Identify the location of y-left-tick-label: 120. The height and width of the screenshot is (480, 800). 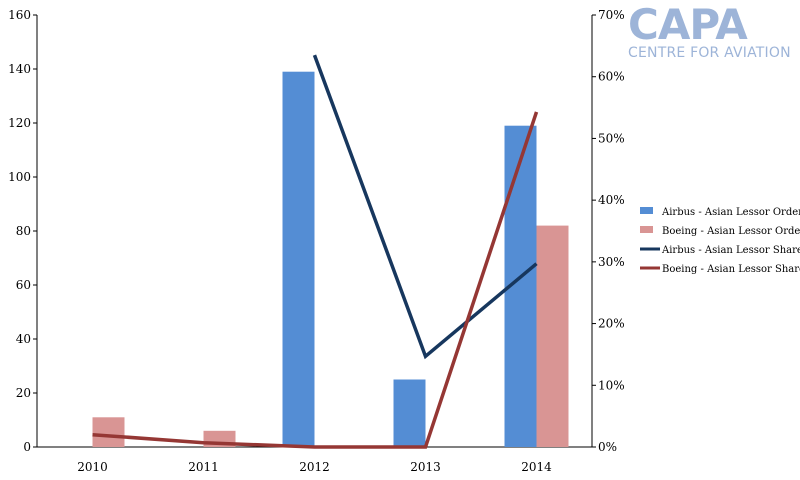
(19, 123).